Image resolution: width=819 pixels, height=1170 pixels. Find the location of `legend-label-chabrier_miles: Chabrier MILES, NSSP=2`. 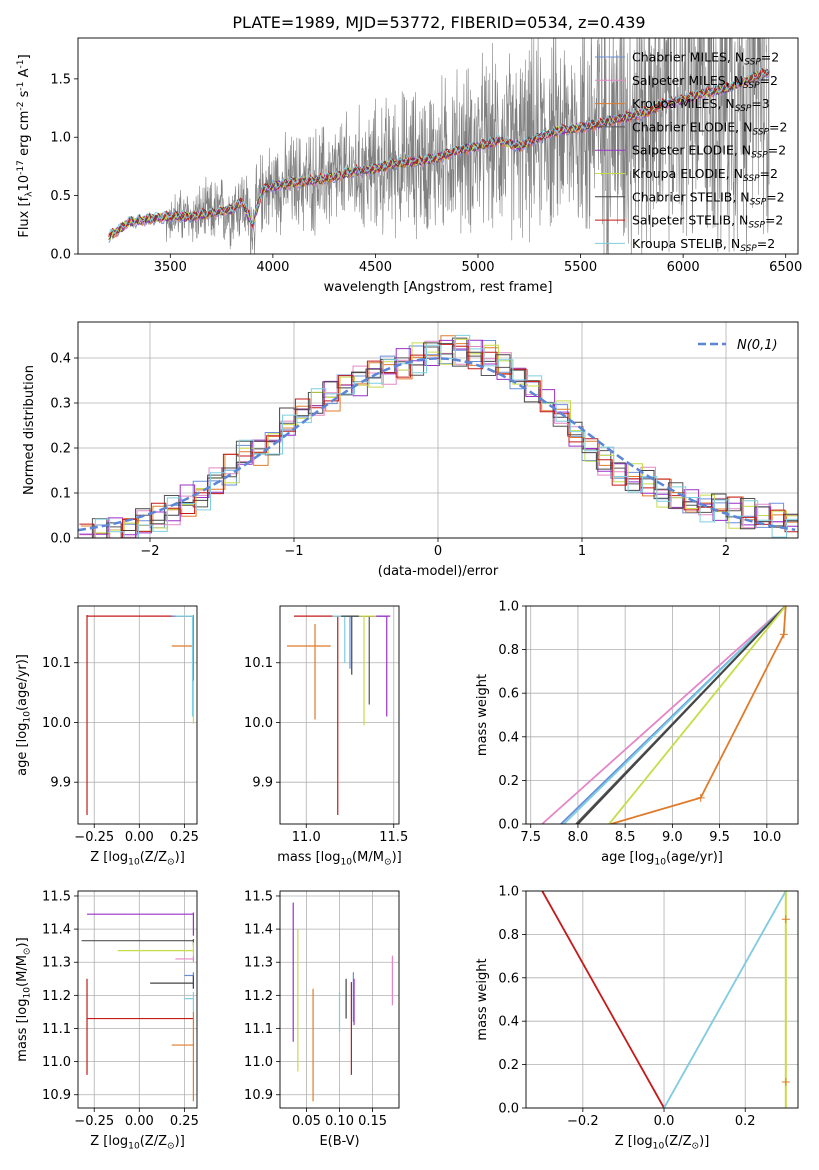

legend-label-chabrier_miles: Chabrier MILES, NSSP=2 is located at coordinates (705, 59).